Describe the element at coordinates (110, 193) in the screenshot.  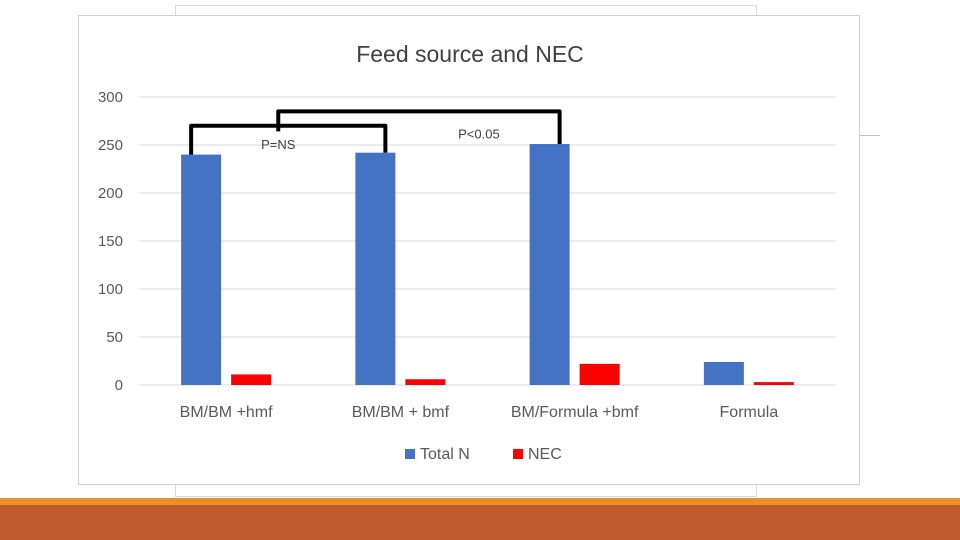
I see `y-tick-label: 200` at that location.